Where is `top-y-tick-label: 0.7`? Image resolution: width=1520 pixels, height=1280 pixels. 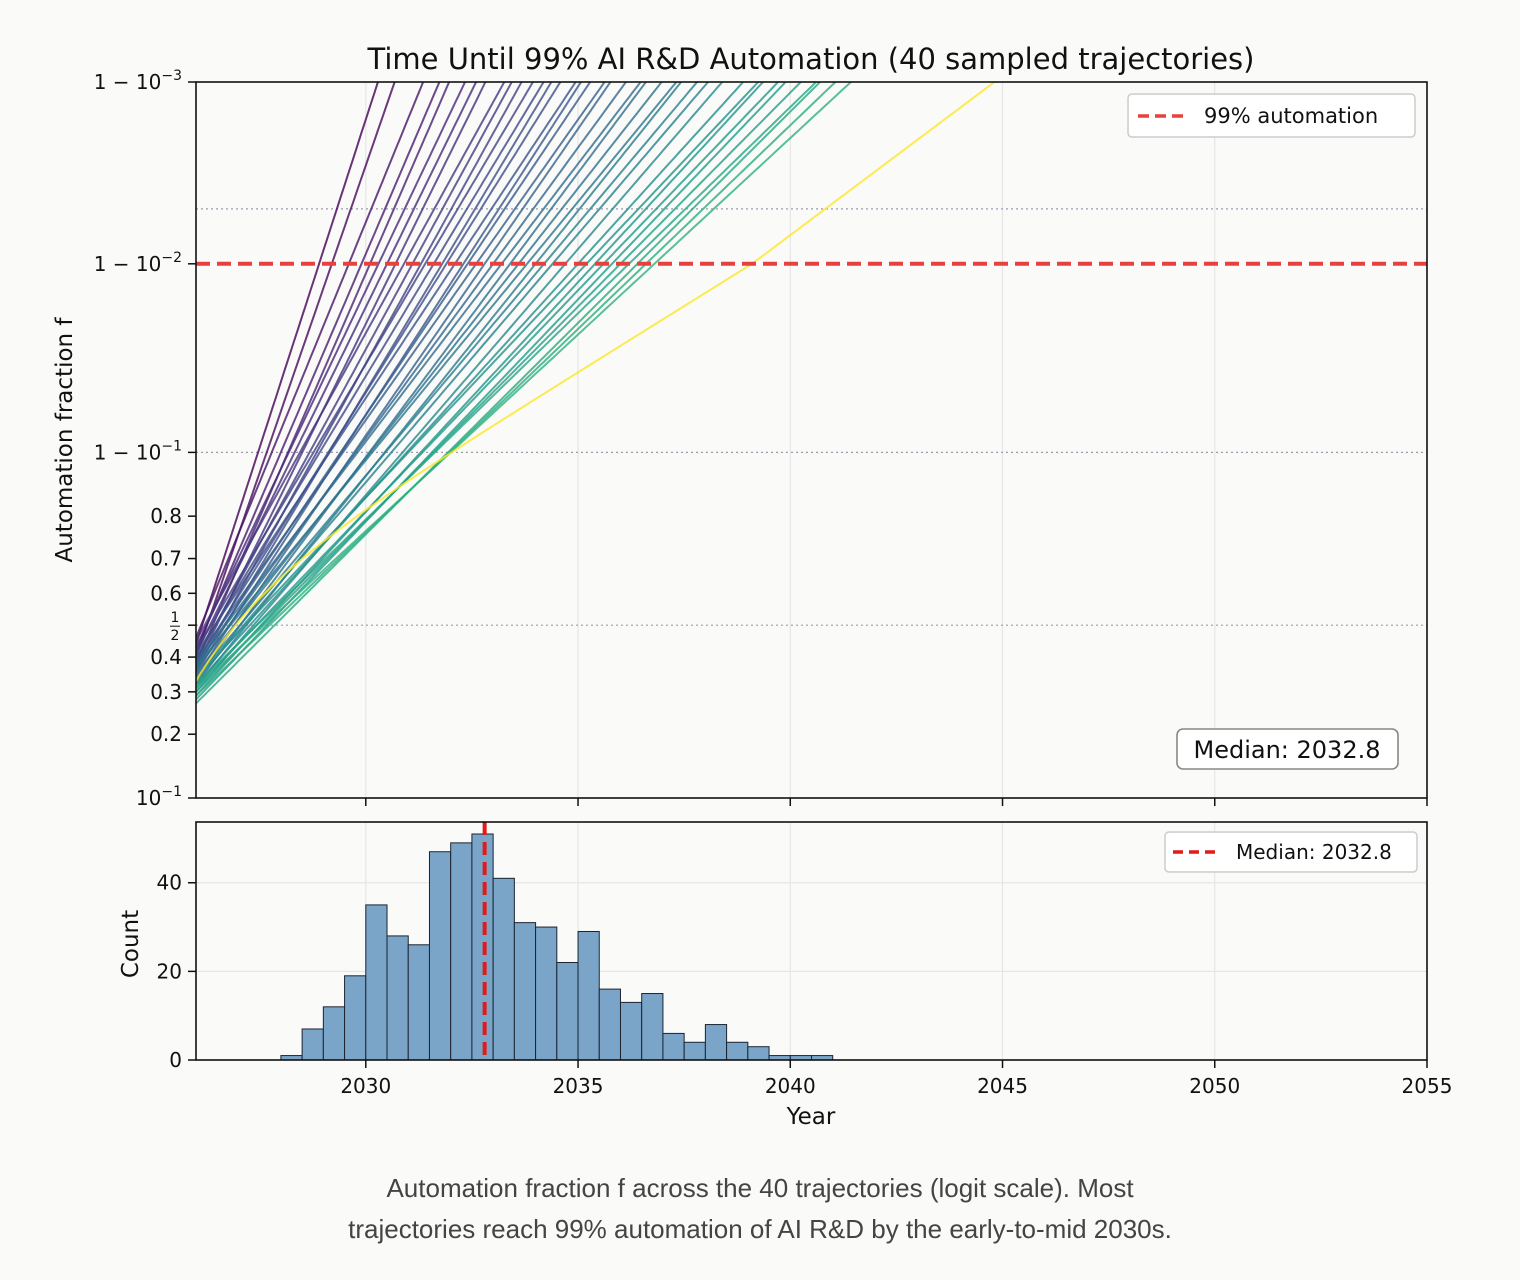 top-y-tick-label: 0.7 is located at coordinates (166, 559).